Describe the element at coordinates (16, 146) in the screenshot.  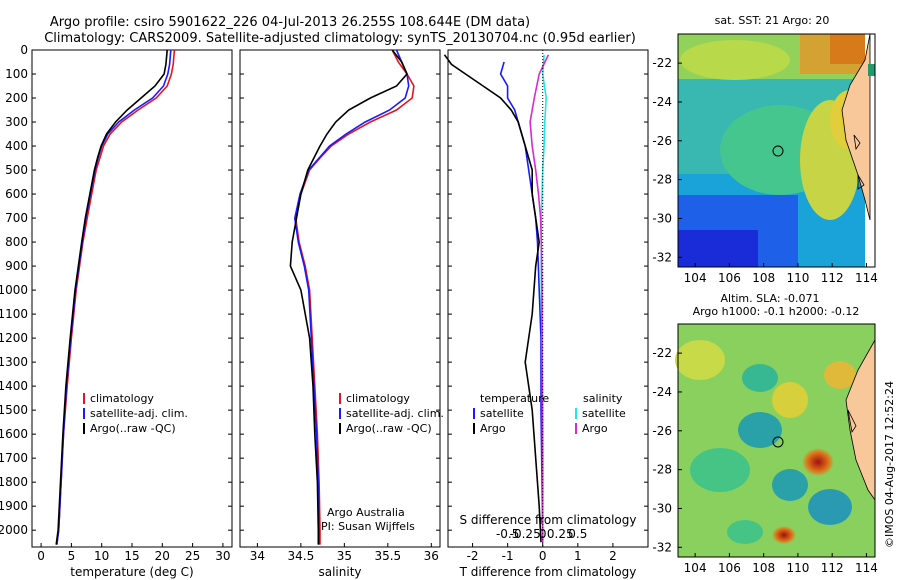
I see `depth-tick-label: 400` at that location.